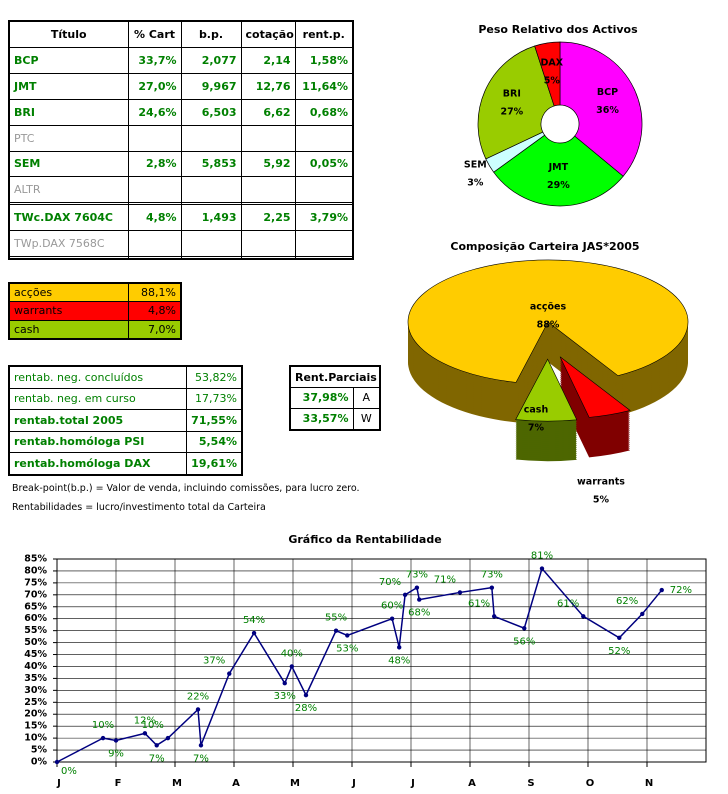  I want to click on header-row: Título% Cart b.p. cotação rent.p., so click(181, 34).